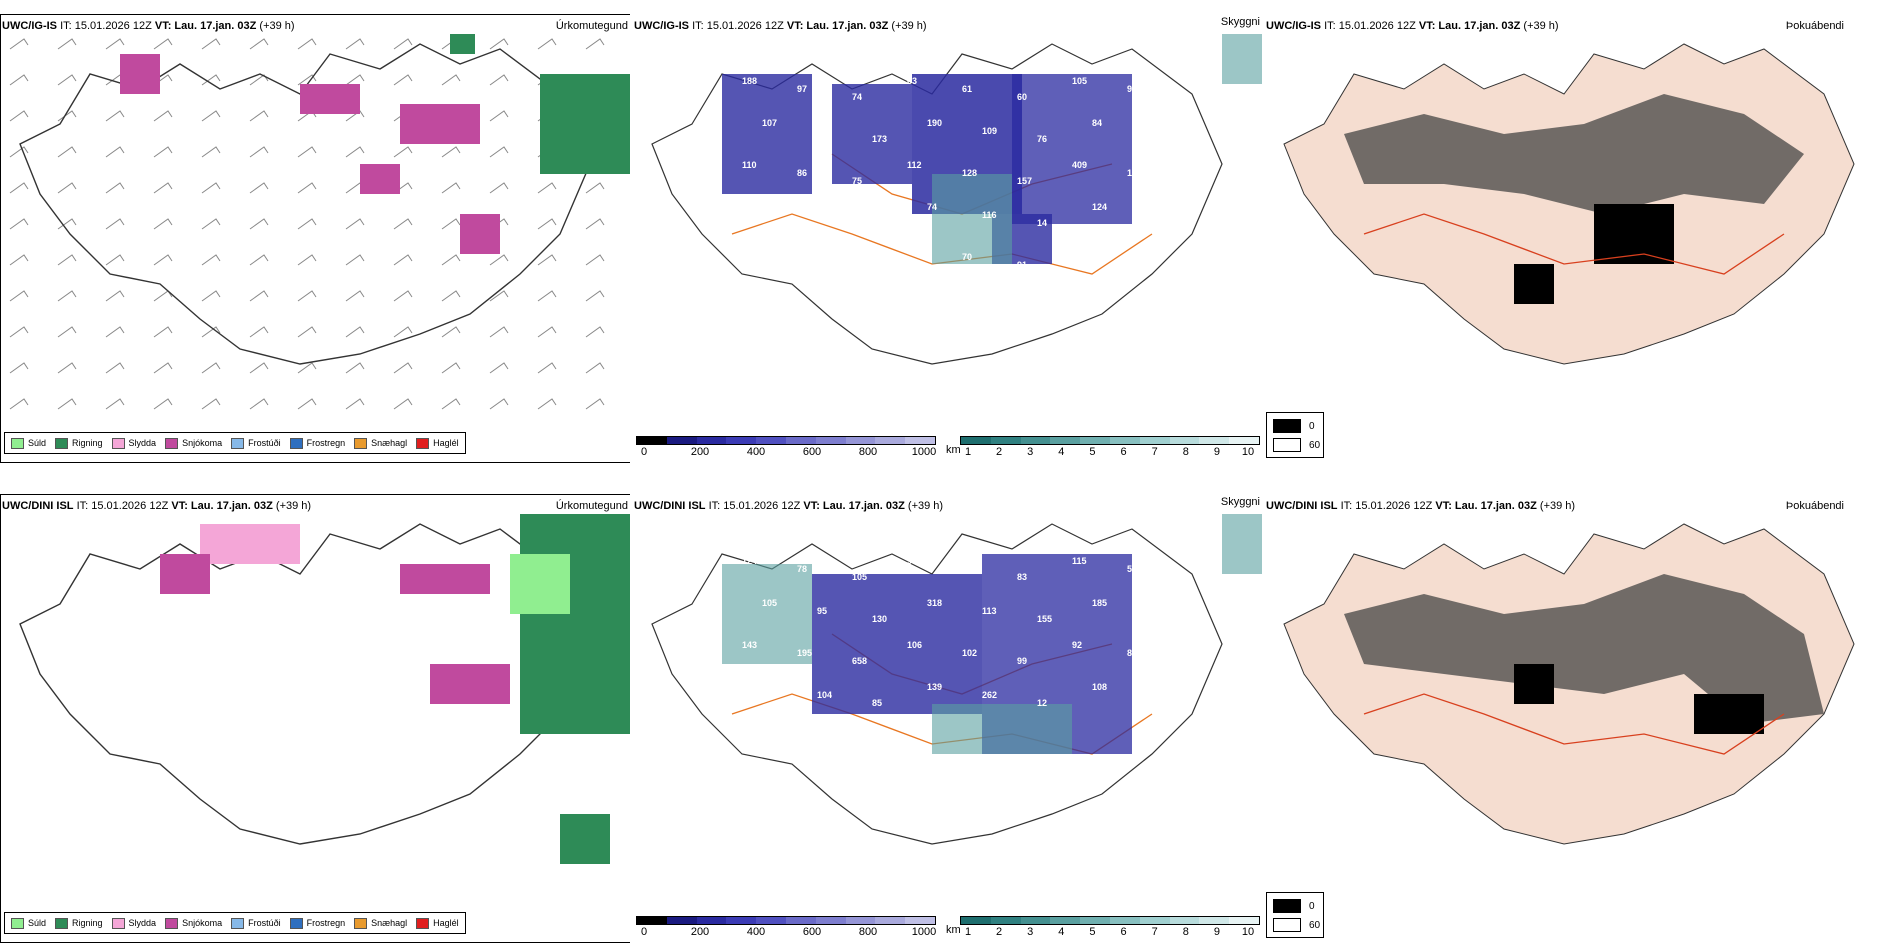 This screenshot has height=950, width=1900. What do you see at coordinates (591, 26) in the screenshot?
I see `panel-field-label: Úrkomutegund` at bounding box center [591, 26].